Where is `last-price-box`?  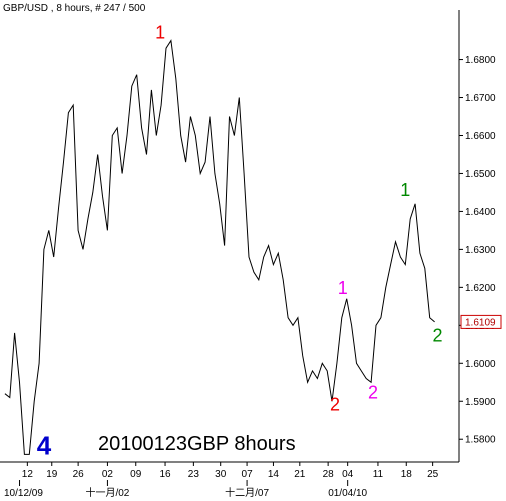 last-price-box is located at coordinates (481, 321).